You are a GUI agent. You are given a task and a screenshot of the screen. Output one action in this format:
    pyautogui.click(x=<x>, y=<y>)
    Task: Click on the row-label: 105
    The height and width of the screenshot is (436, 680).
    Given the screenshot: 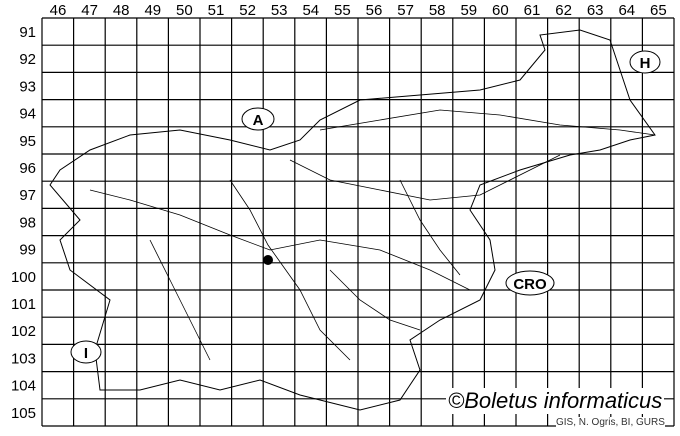 What is the action you would take?
    pyautogui.click(x=23, y=413)
    